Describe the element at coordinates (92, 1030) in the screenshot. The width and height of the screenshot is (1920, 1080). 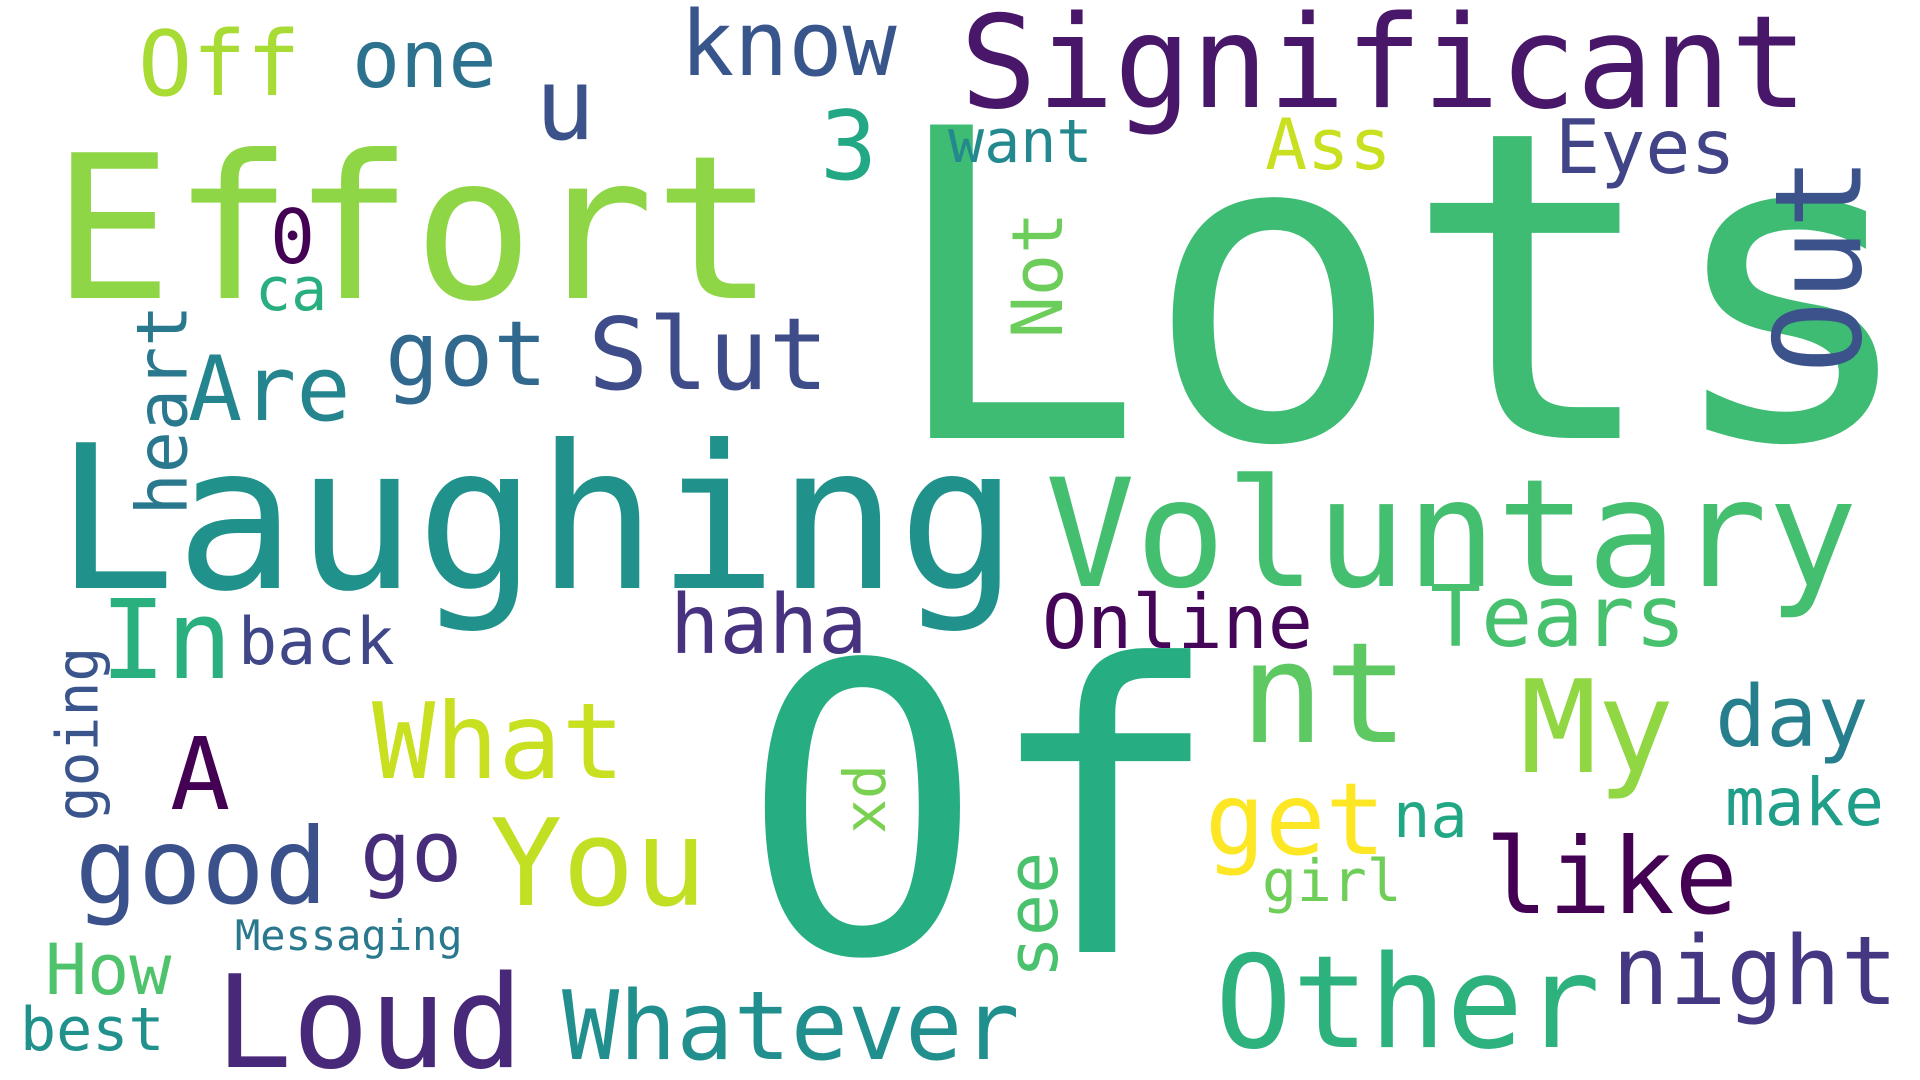
I see `word-best: best` at that location.